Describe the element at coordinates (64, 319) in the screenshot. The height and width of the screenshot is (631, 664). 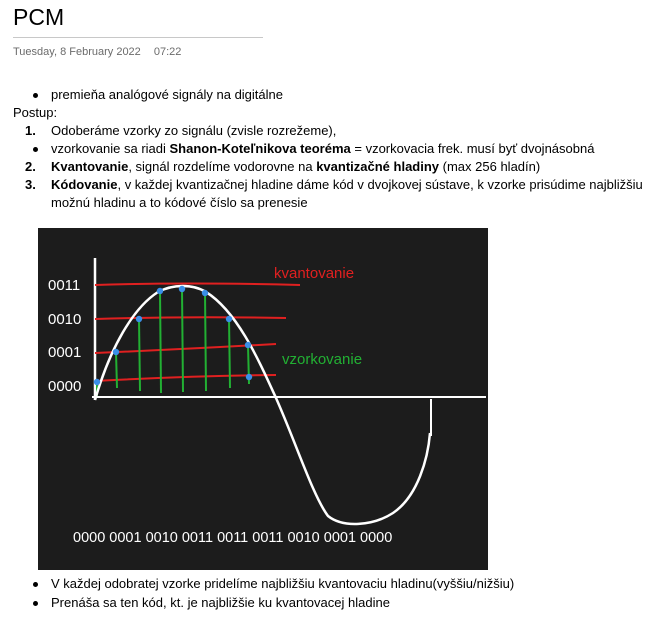
I see `level-label: 0010` at that location.